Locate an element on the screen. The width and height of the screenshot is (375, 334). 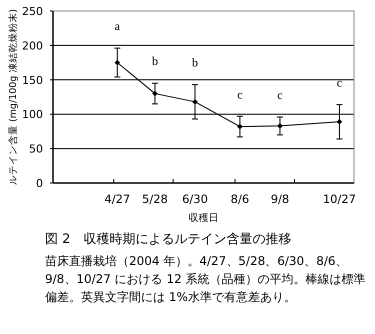
x-tick-label: 4/27 is located at coordinates (117, 199).